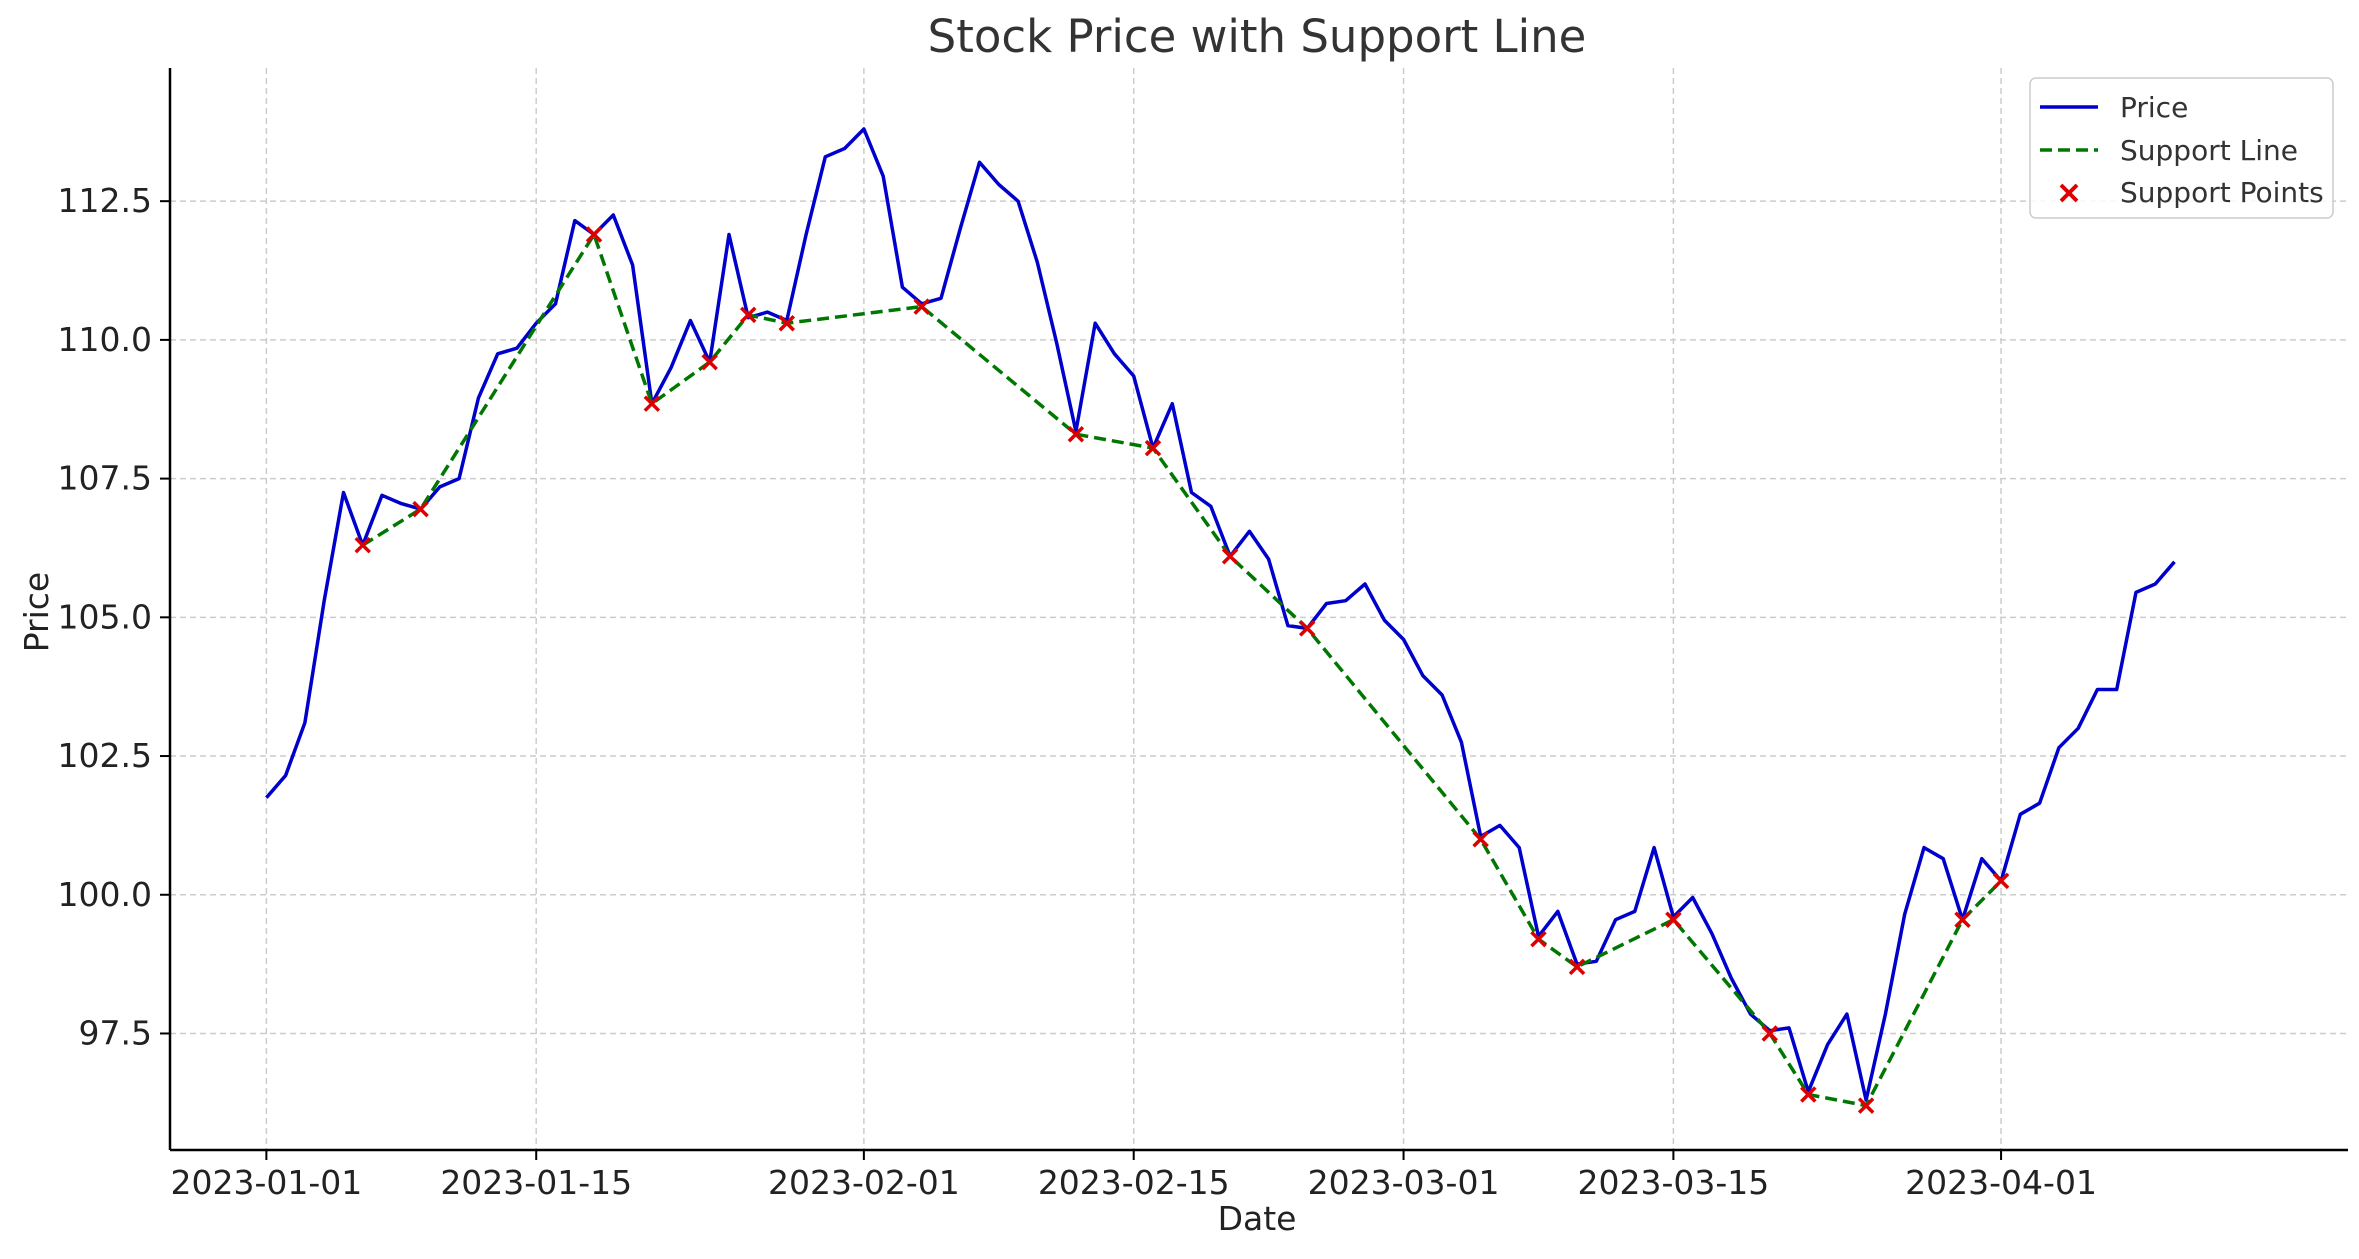 Image resolution: width=2359 pixels, height=1259 pixels. Describe the element at coordinates (105, 894) in the screenshot. I see `y-tick-label: 100.0` at that location.